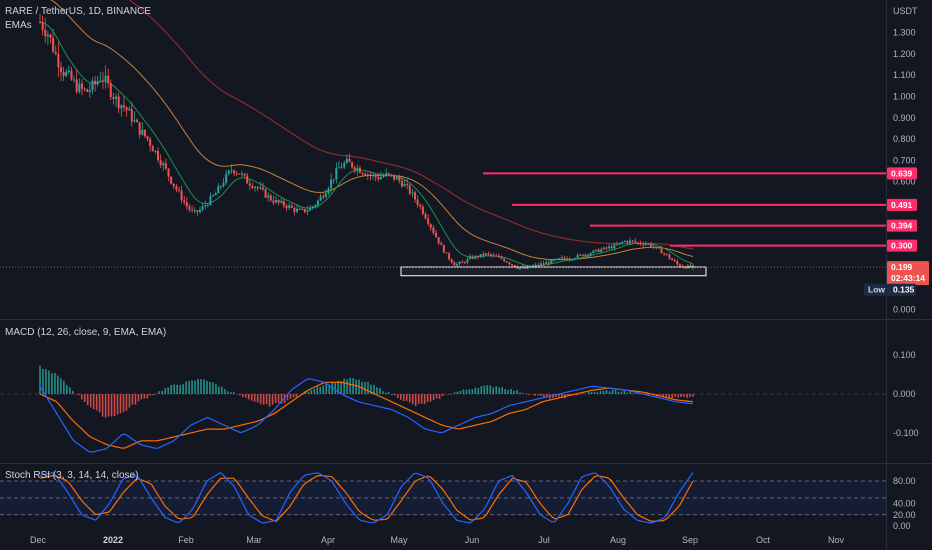 The width and height of the screenshot is (932, 550). Describe the element at coordinates (904, 515) in the screenshot. I see `stoch-y-tick: 20.00` at that location.